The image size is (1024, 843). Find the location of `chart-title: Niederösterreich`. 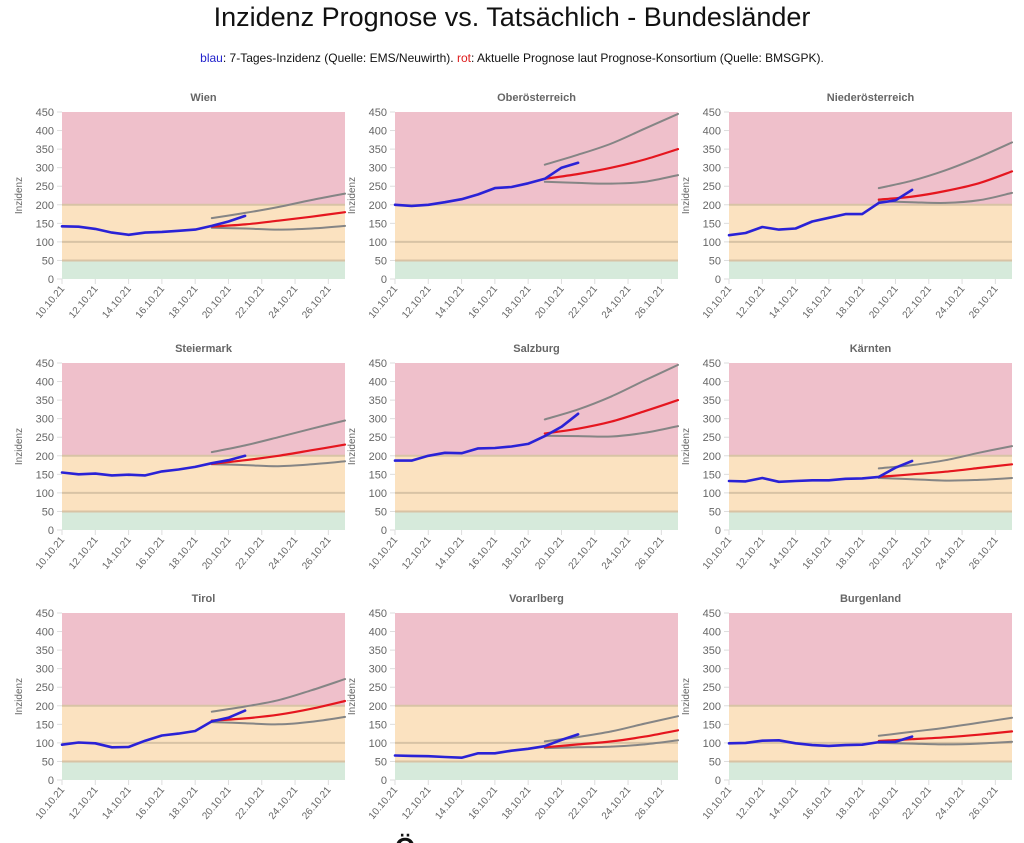

chart-title: Niederösterreich is located at coordinates (871, 98).